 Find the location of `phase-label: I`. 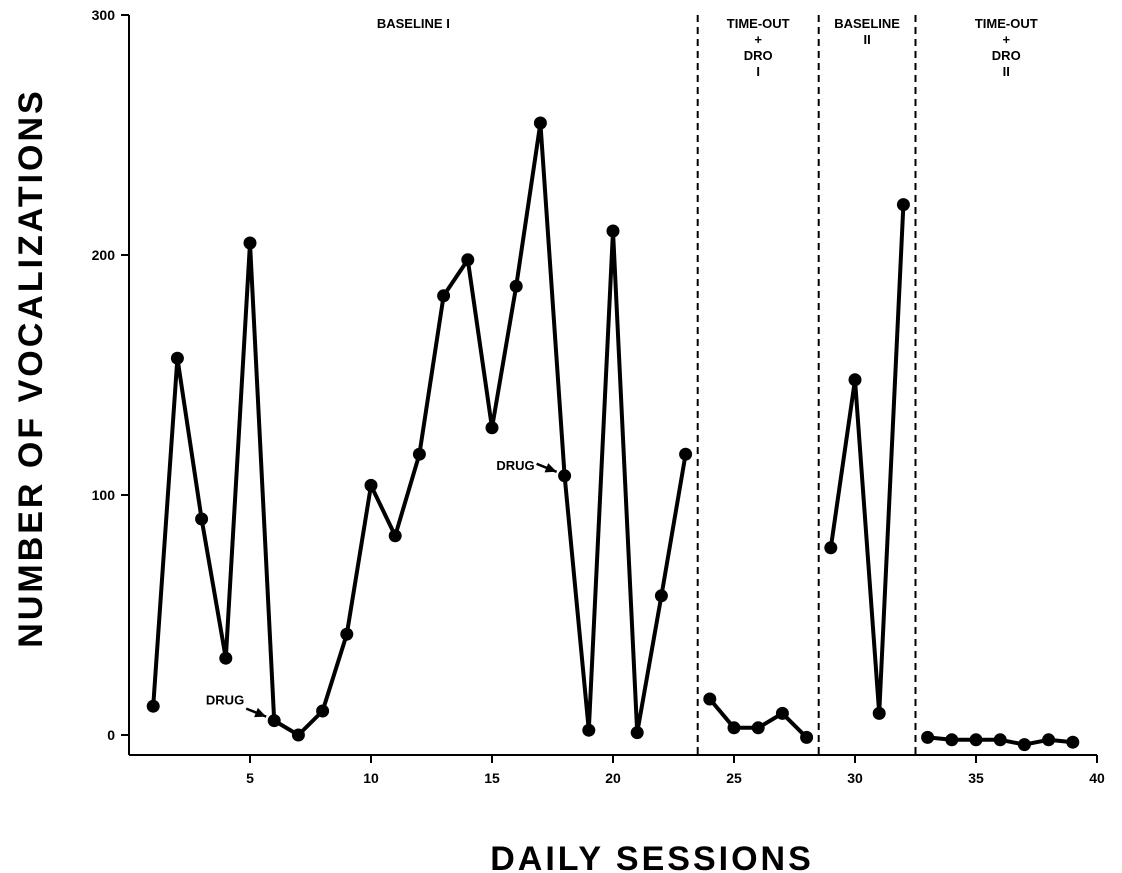

phase-label: I is located at coordinates (758, 71).